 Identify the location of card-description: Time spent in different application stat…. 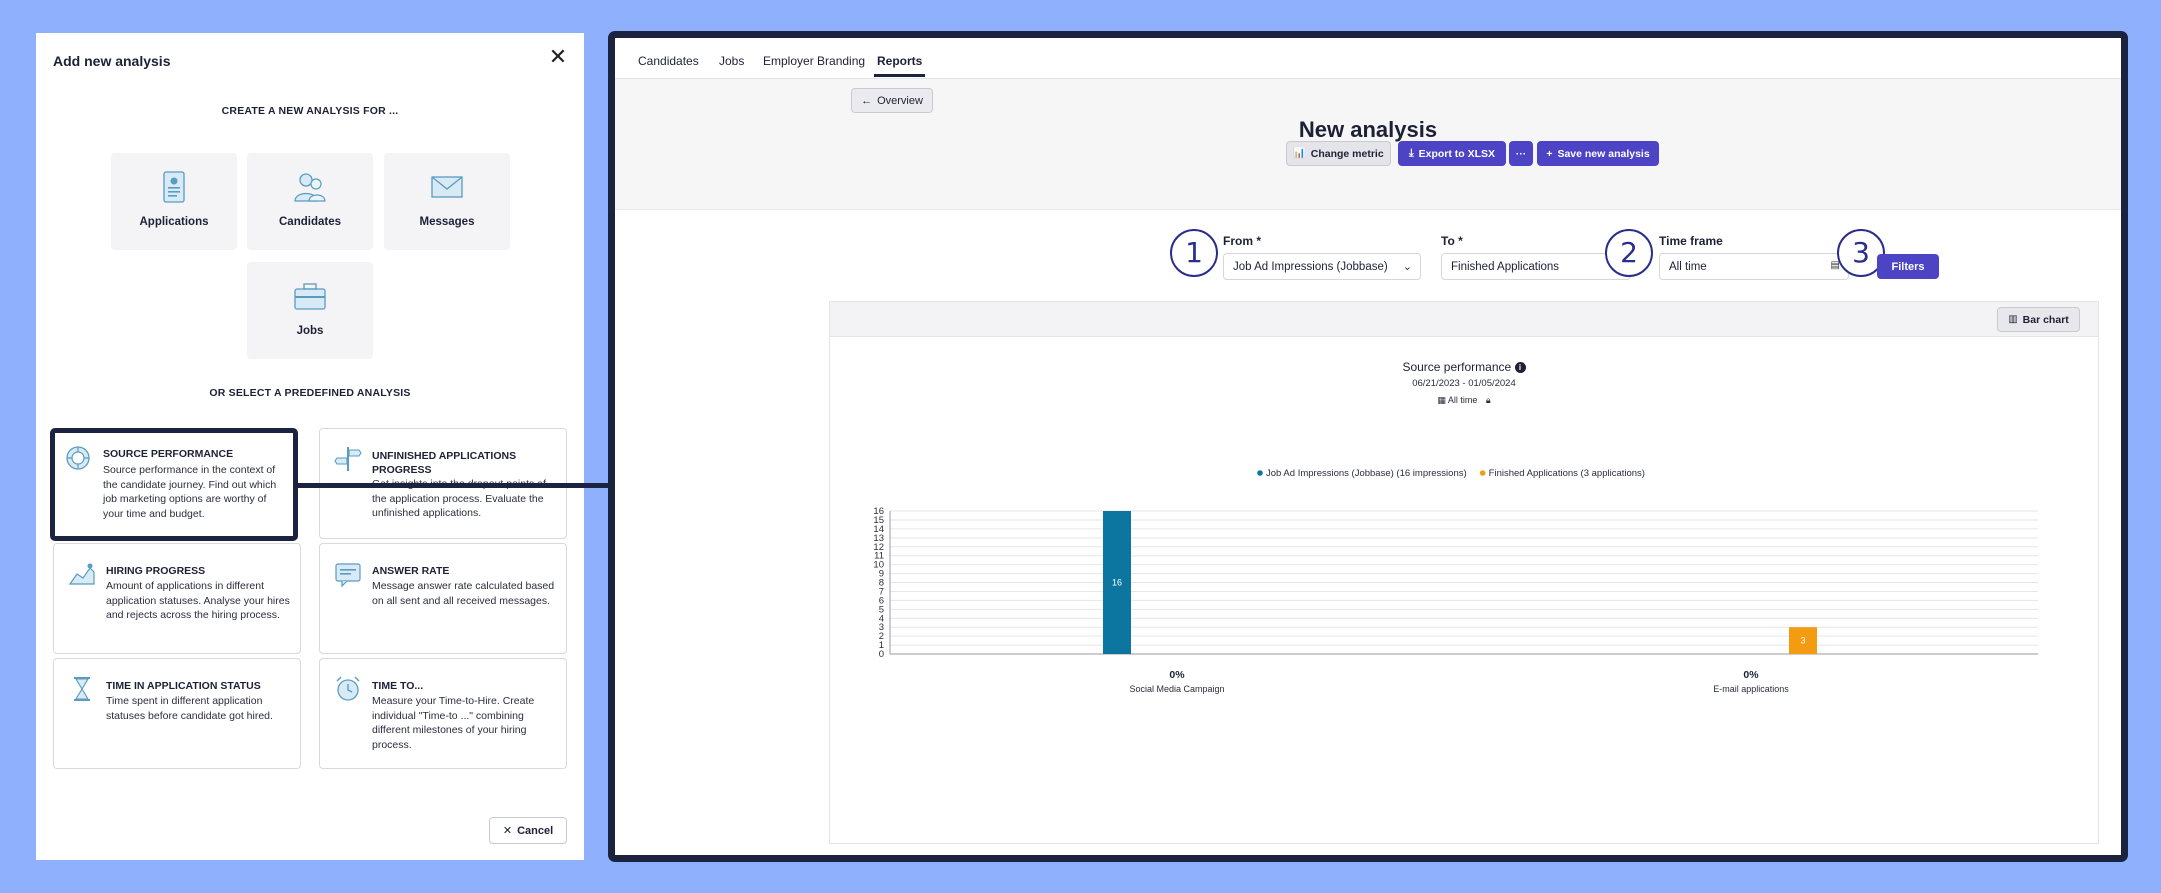
(189, 708).